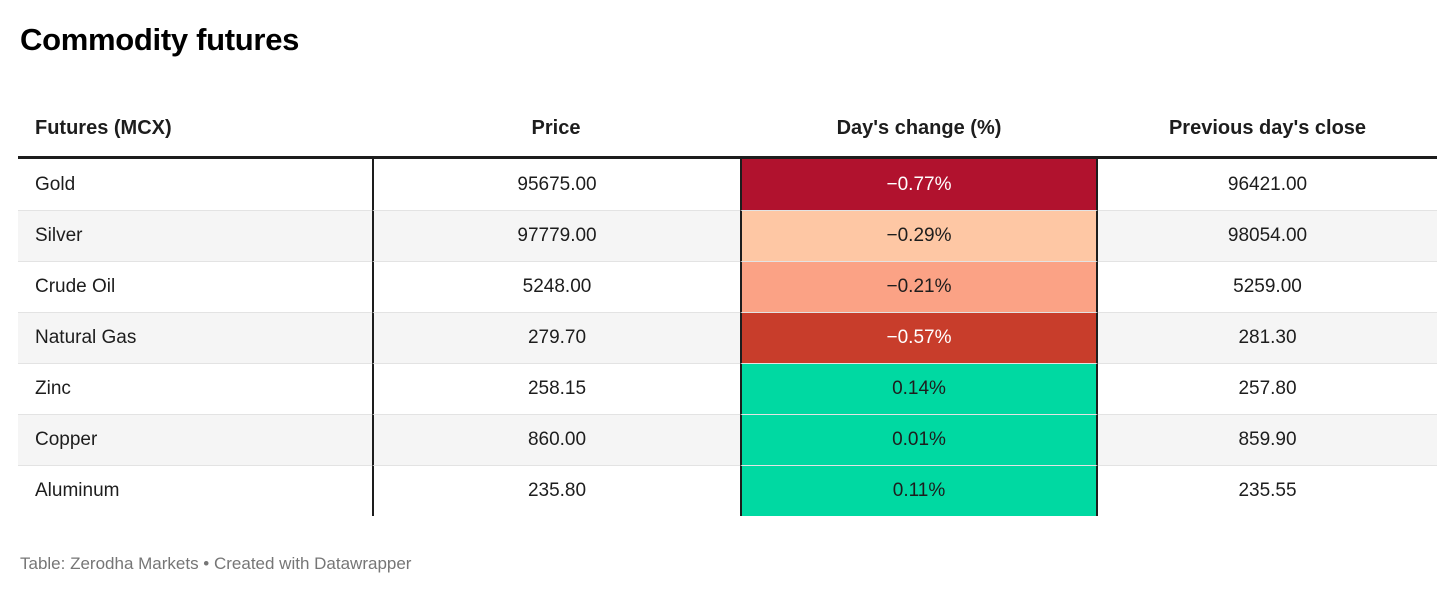 The height and width of the screenshot is (609, 1456). What do you see at coordinates (919, 127) in the screenshot?
I see `column-header-change: Day's change (%)` at bounding box center [919, 127].